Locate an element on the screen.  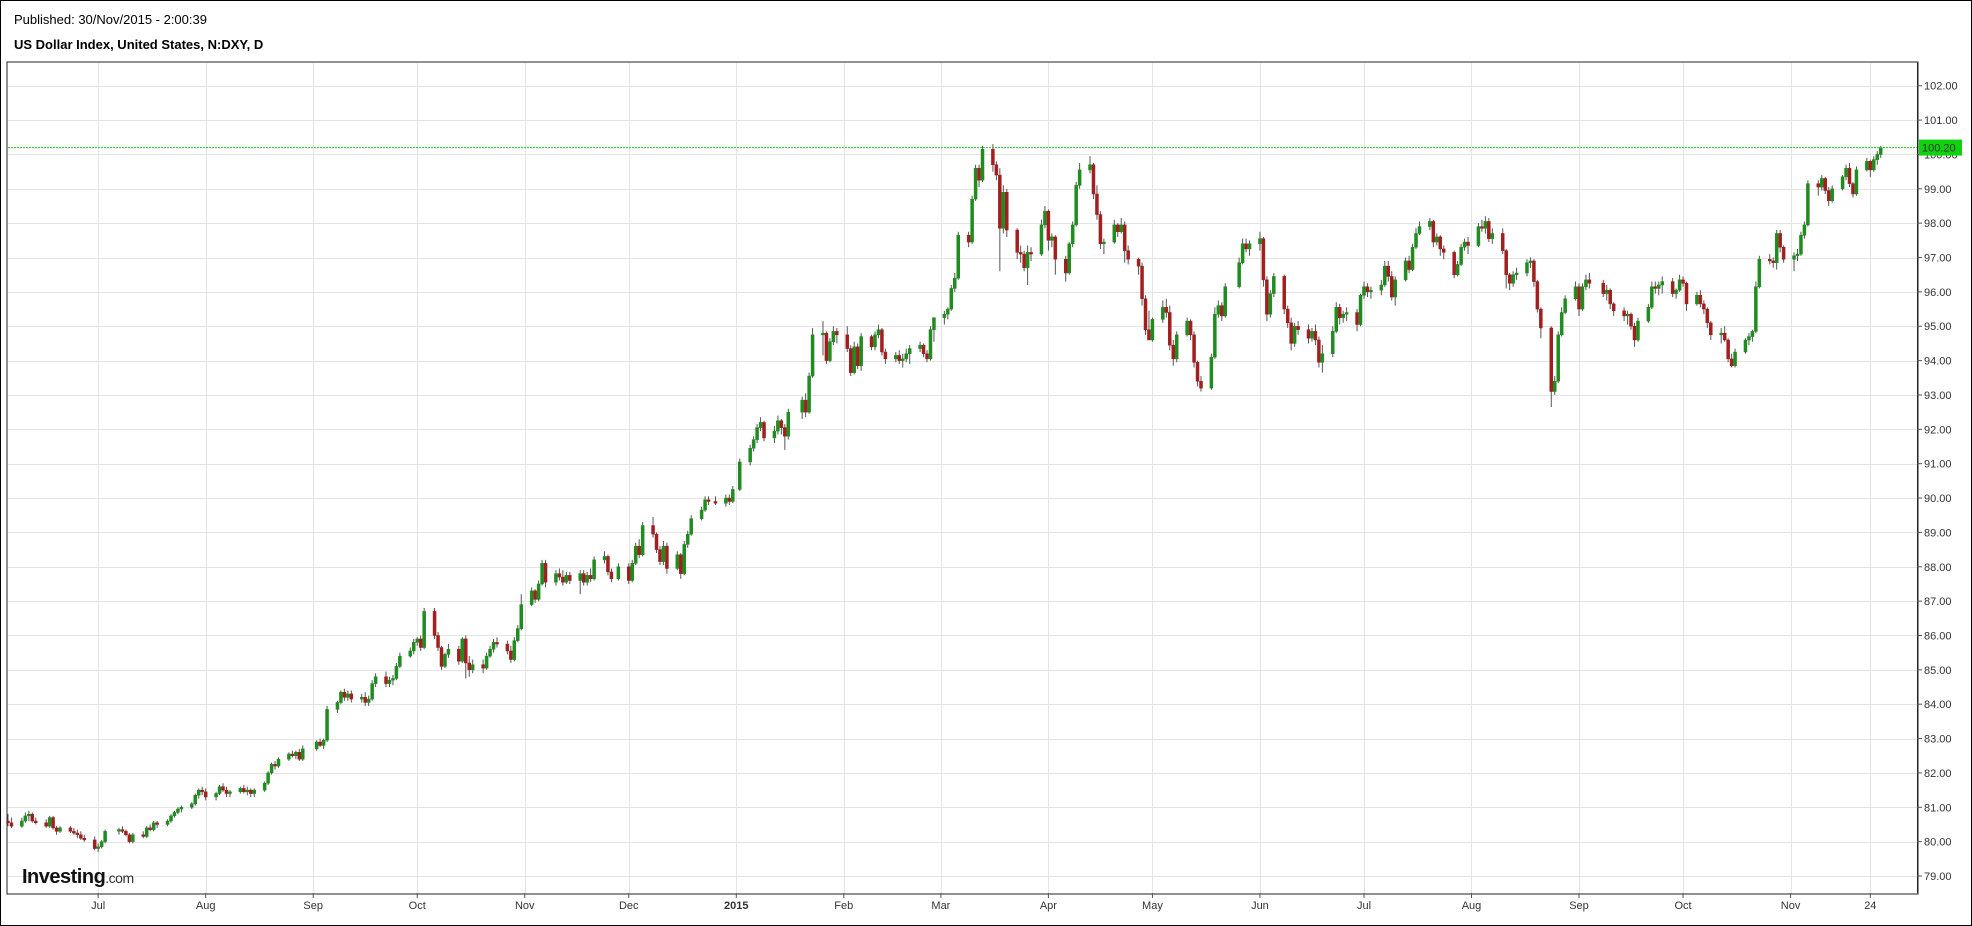
x-tick-label: Jul is located at coordinates (1364, 906).